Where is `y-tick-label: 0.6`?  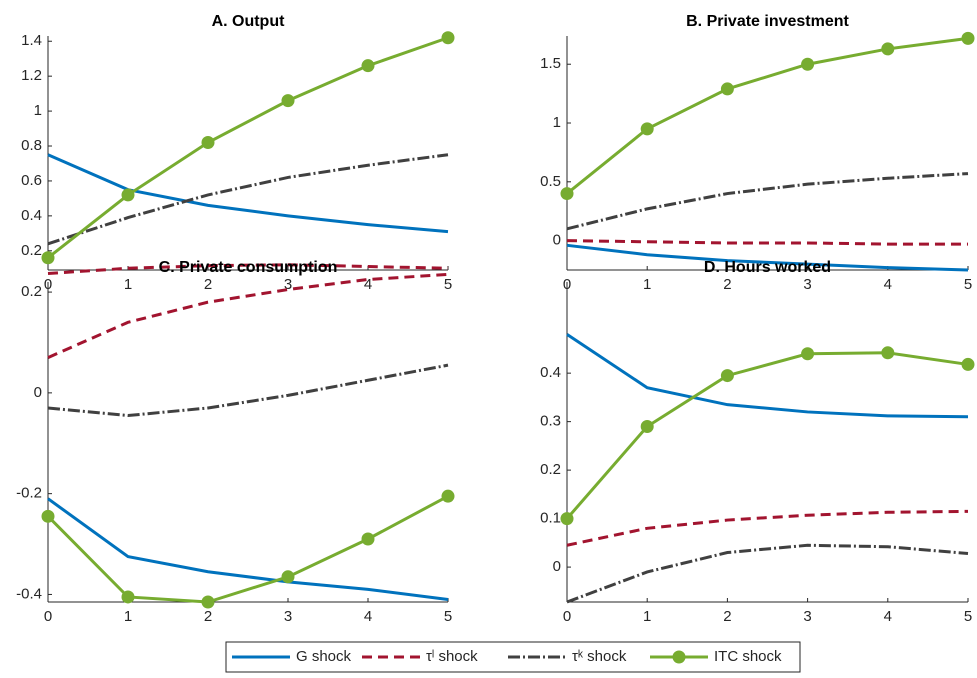 y-tick-label: 0.6 is located at coordinates (31, 180).